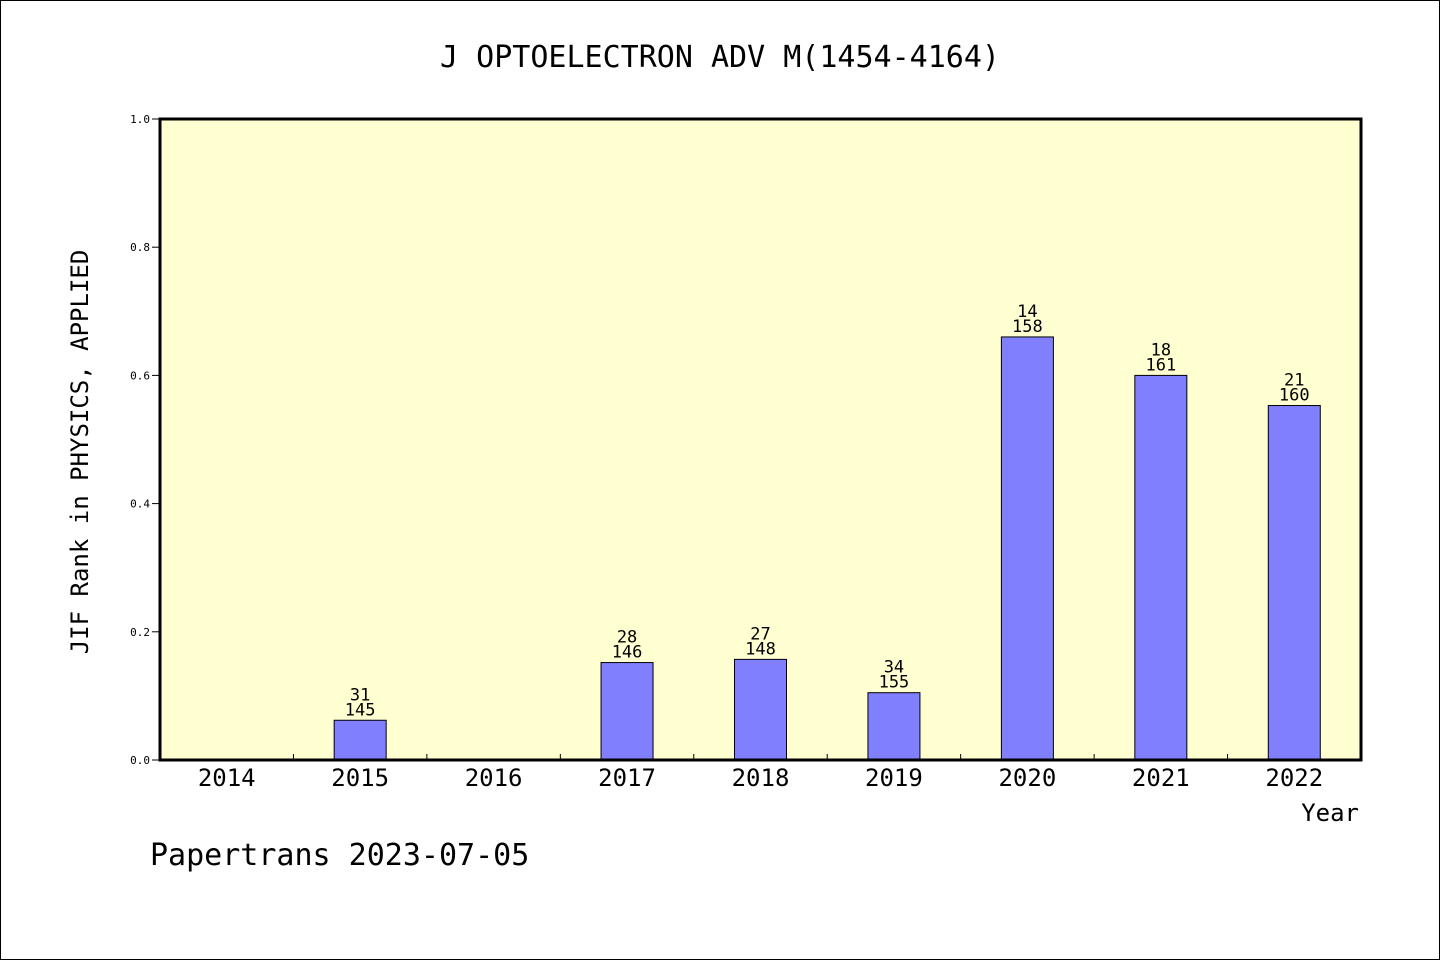 This screenshot has width=1440, height=963. I want to click on bar-total-label: 161, so click(1160, 365).